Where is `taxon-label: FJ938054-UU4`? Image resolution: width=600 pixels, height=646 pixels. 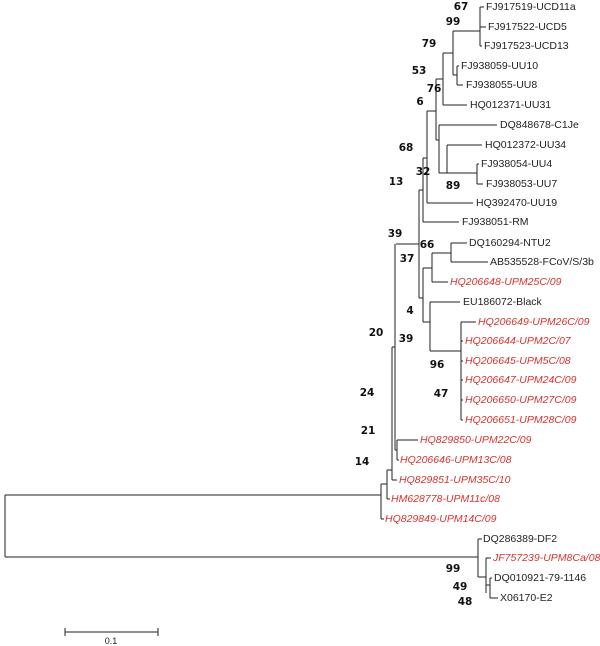 taxon-label: FJ938054-UU4 is located at coordinates (516, 164).